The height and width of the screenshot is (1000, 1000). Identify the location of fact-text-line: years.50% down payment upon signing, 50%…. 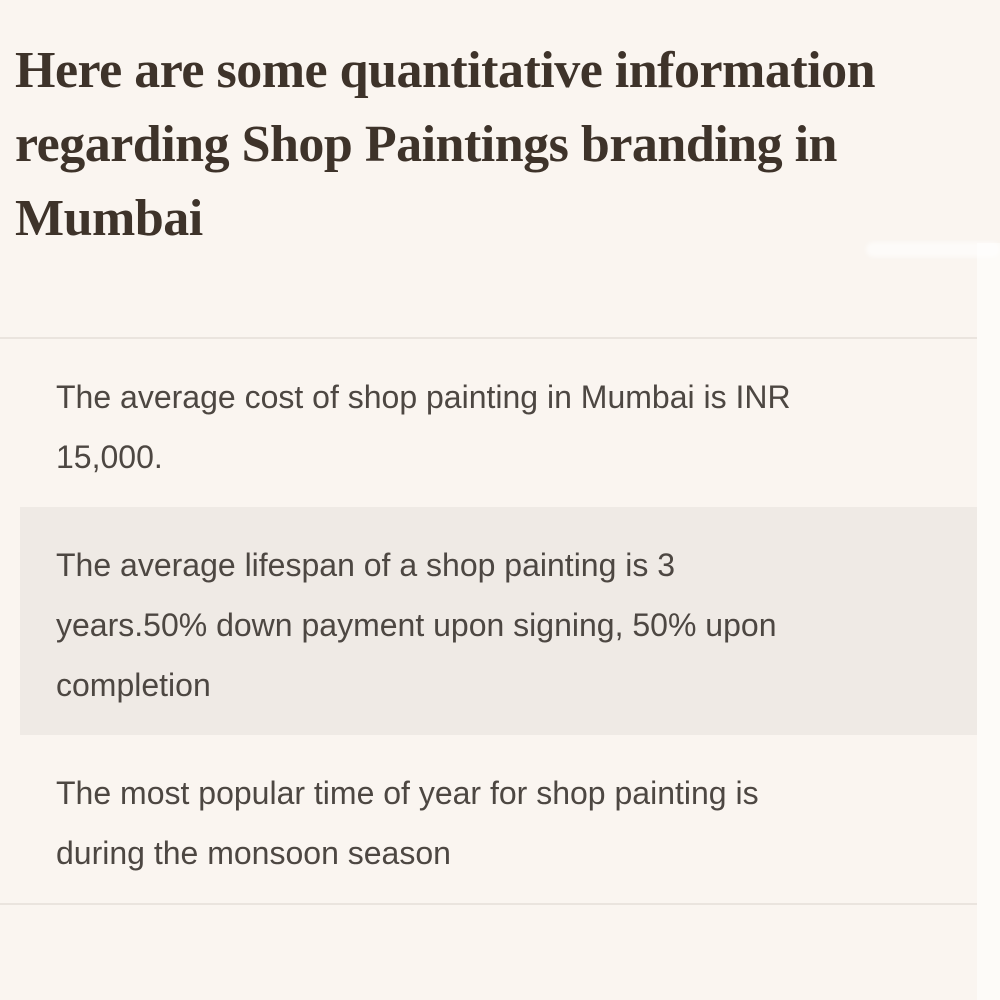
(416, 625).